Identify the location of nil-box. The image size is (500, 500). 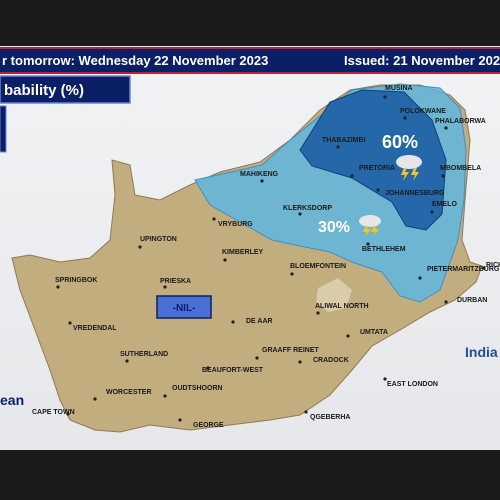
(184, 307).